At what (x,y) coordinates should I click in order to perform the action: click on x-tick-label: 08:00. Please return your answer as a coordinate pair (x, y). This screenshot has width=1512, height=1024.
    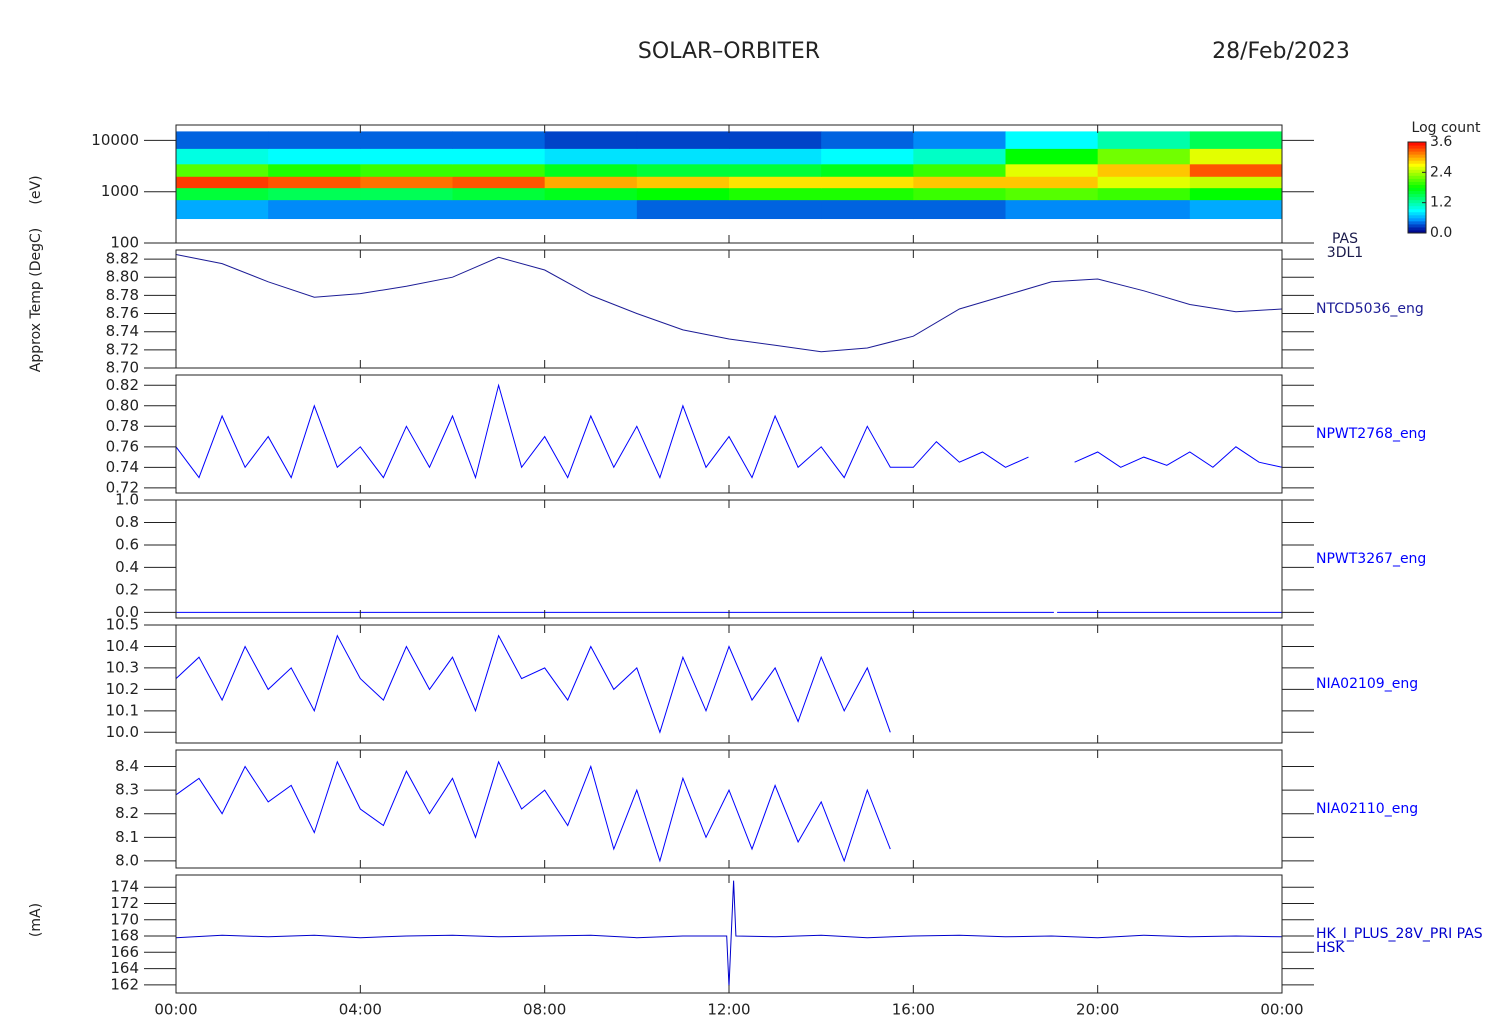
    Looking at the image, I should click on (544, 1010).